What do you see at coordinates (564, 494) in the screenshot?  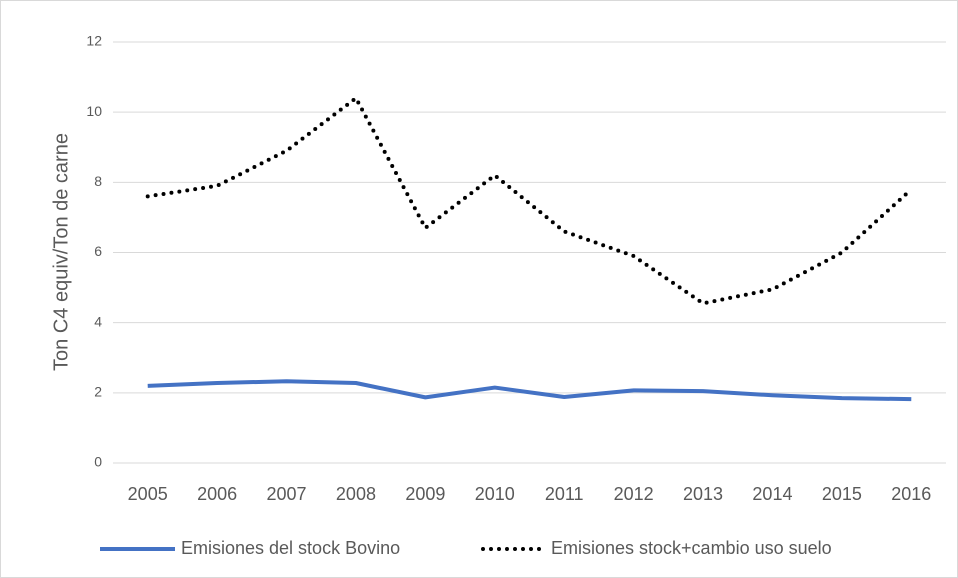 I see `x-tick-label: 2011` at bounding box center [564, 494].